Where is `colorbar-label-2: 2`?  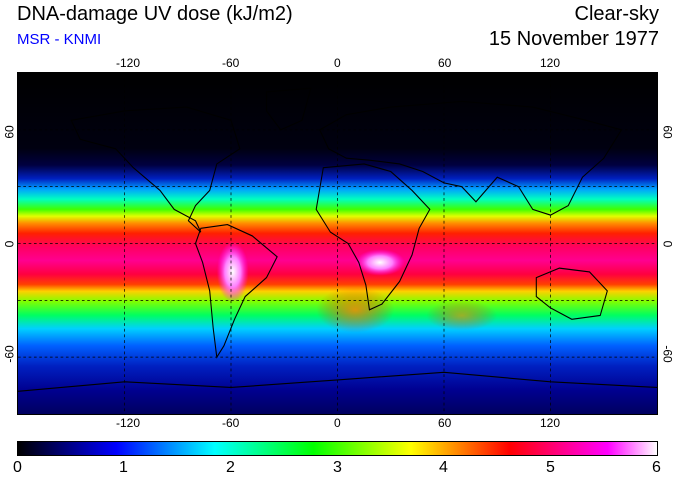 colorbar-label-2: 2 is located at coordinates (230, 467).